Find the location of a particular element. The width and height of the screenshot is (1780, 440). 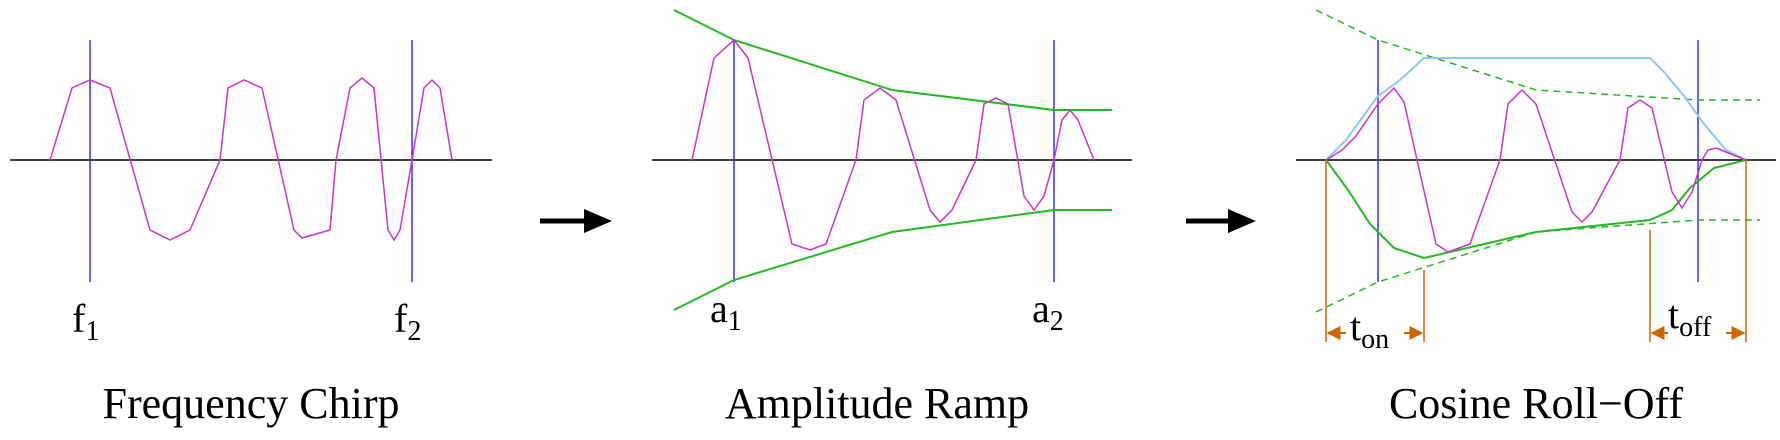

marker-label-a1: a1 is located at coordinates (726, 311).